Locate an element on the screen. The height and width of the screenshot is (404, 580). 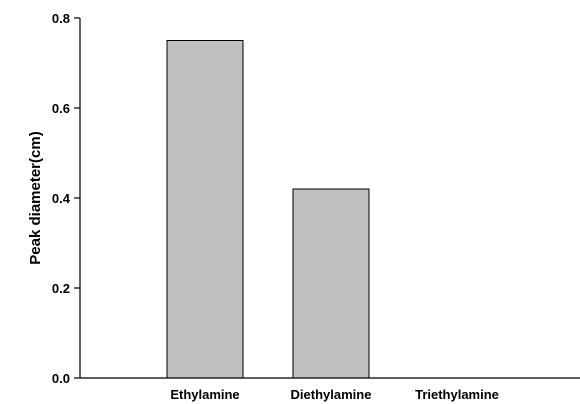
x-category-label: Diethylamine is located at coordinates (331, 394).